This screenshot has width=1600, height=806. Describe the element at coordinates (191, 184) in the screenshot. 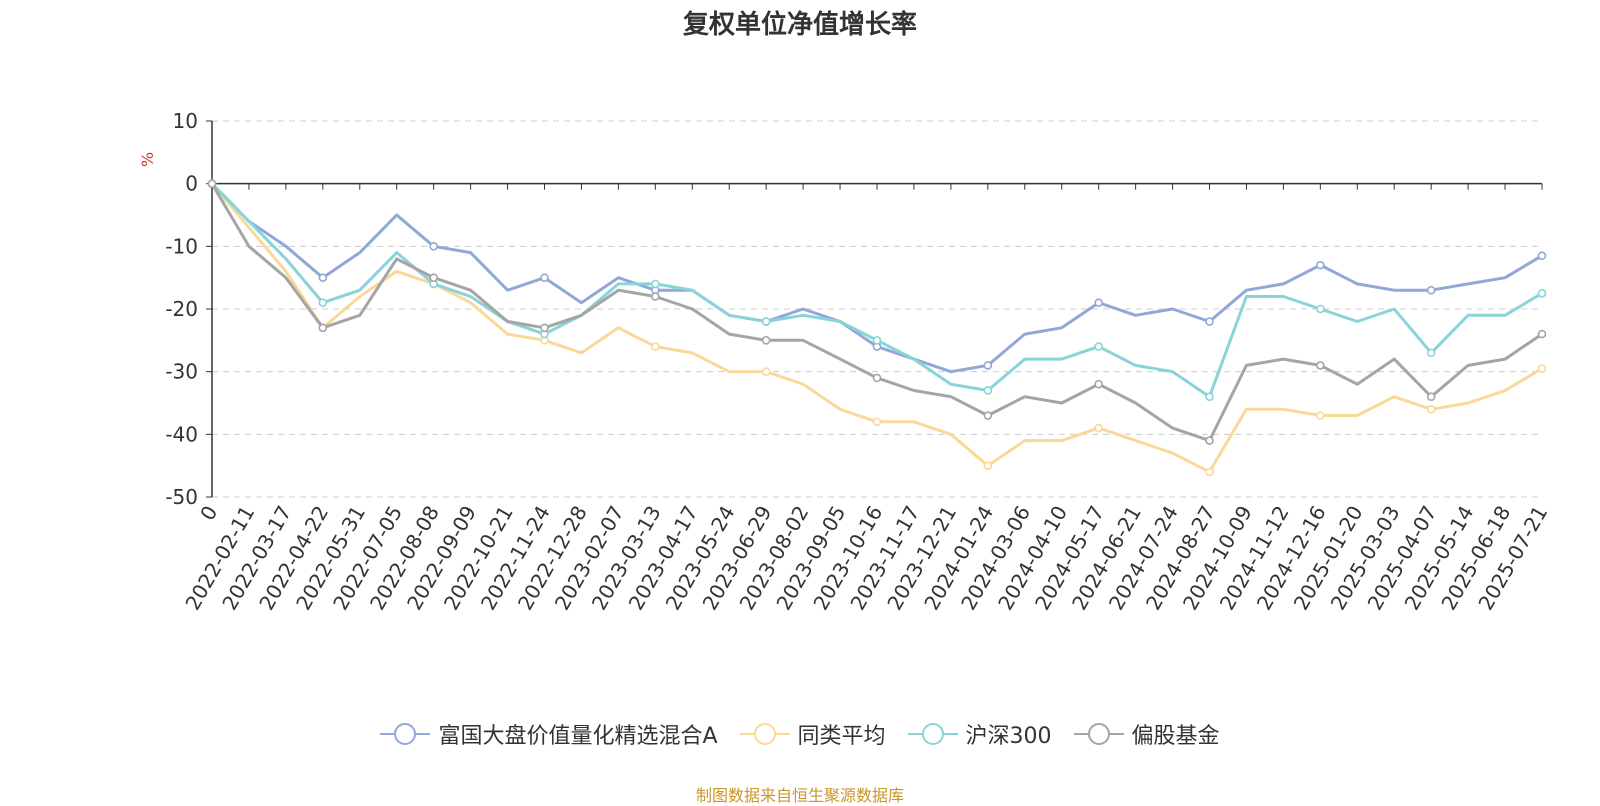

I see `y-tick-label: 0` at that location.